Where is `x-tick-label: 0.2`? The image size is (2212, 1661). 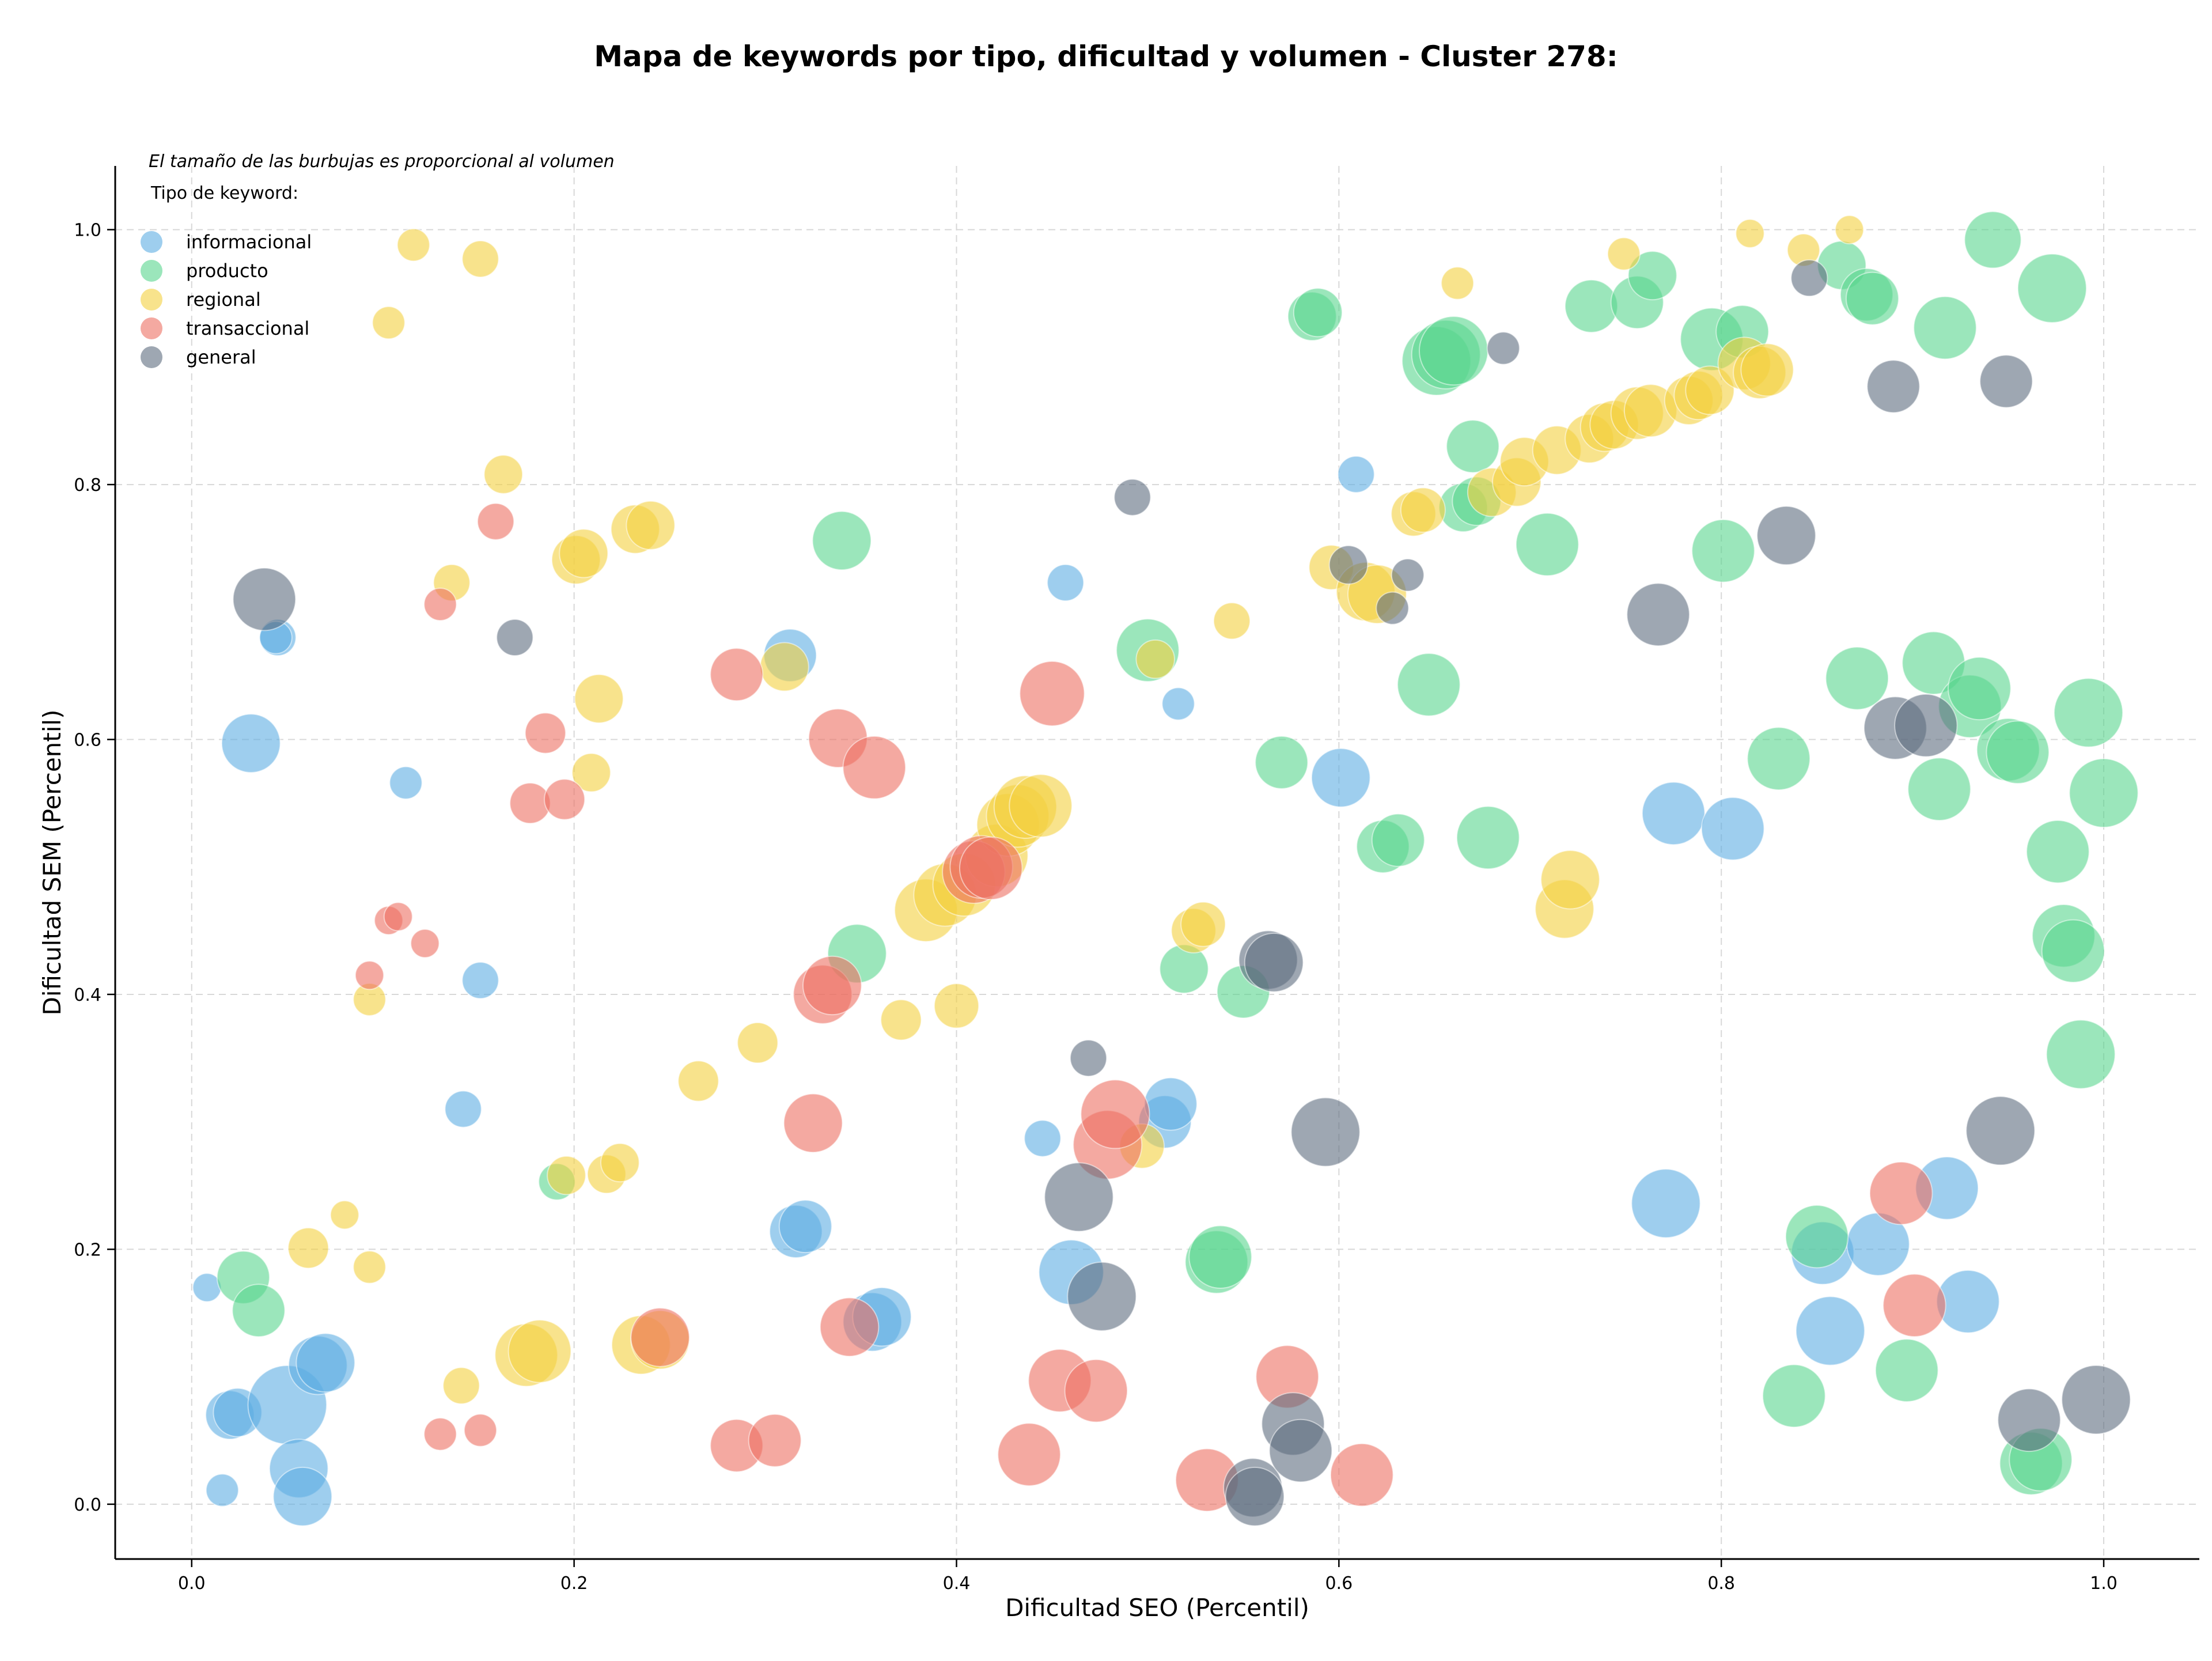 x-tick-label: 0.2 is located at coordinates (574, 1583).